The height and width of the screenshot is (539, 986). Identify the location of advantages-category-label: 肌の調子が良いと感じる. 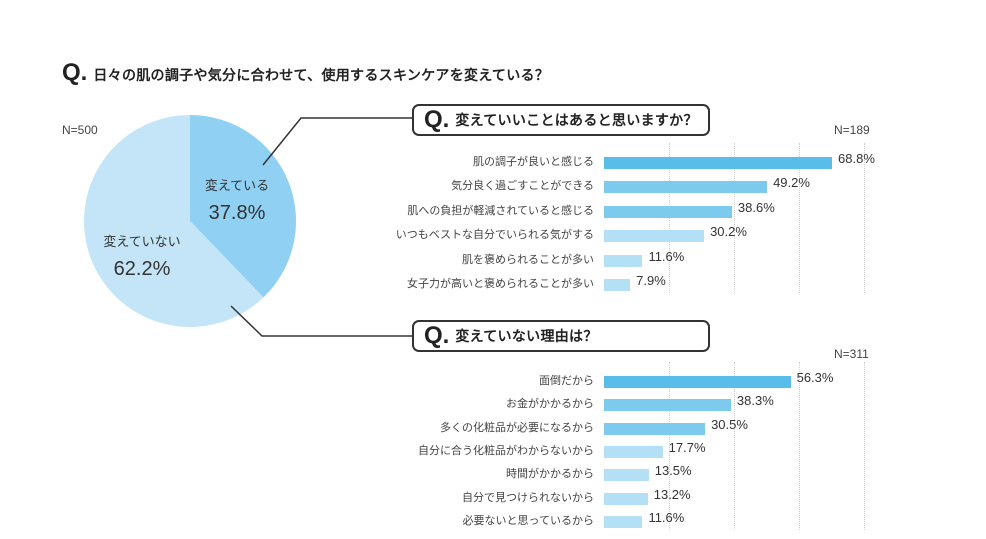
(533, 161).